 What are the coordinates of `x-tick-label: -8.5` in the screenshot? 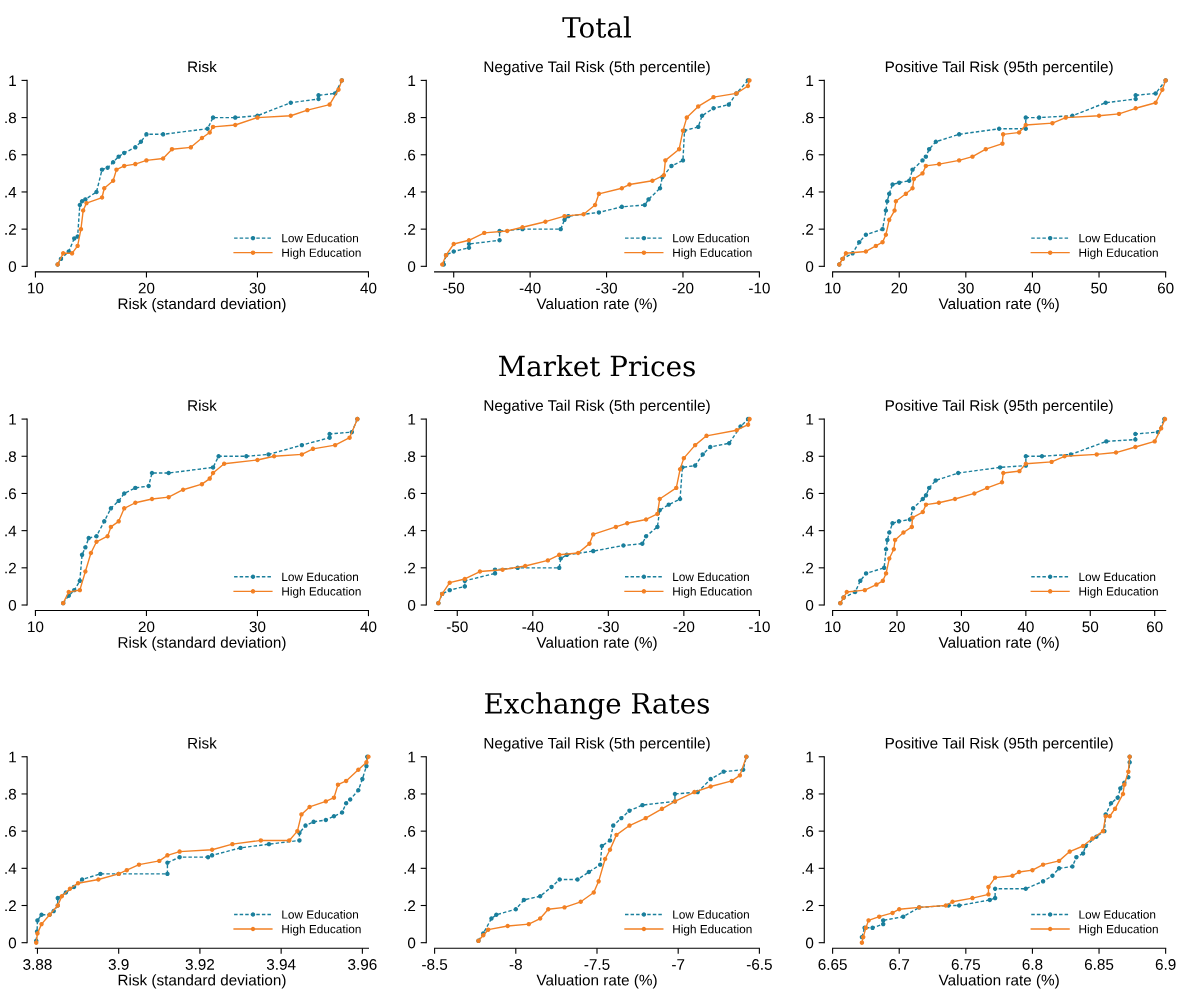 It's located at (435, 964).